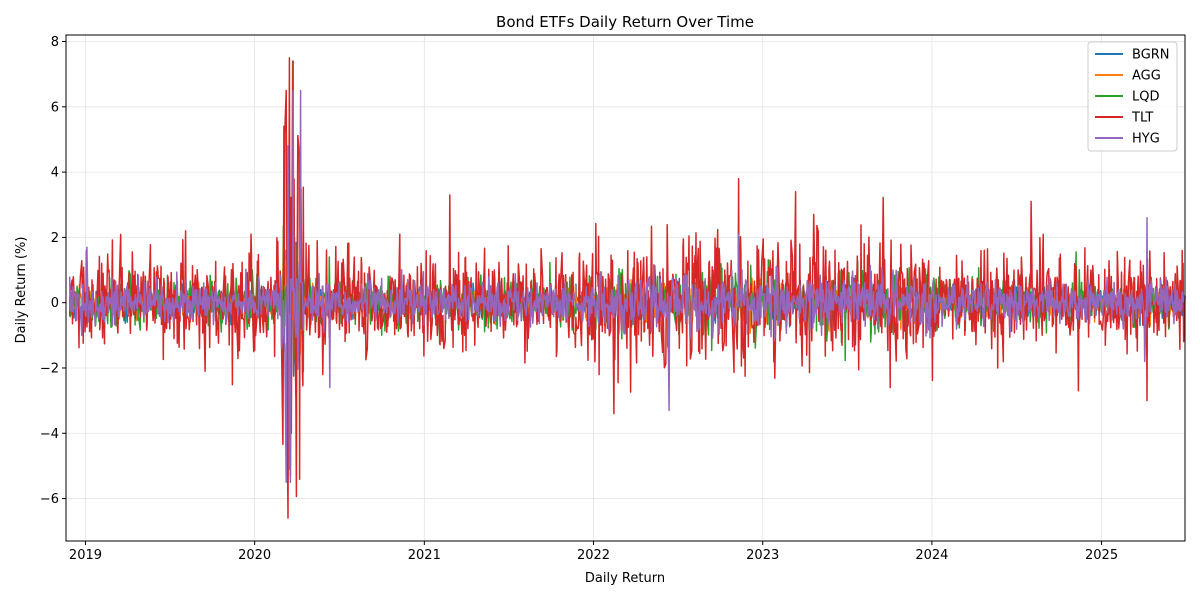  What do you see at coordinates (593, 555) in the screenshot?
I see `x-tick-label: 2022` at bounding box center [593, 555].